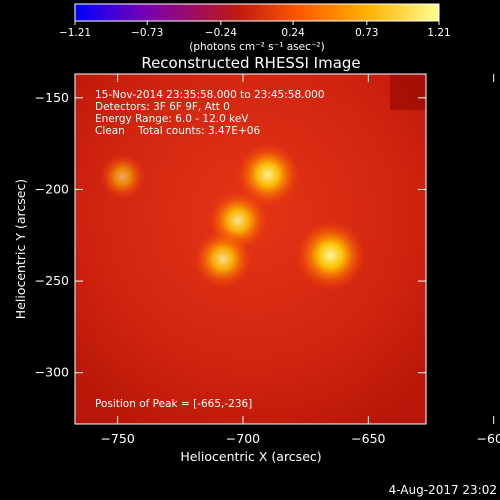 Image resolution: width=500 pixels, height=500 pixels. What do you see at coordinates (293, 33) in the screenshot?
I see `colorbar-tick-label: 0.24` at bounding box center [293, 33].